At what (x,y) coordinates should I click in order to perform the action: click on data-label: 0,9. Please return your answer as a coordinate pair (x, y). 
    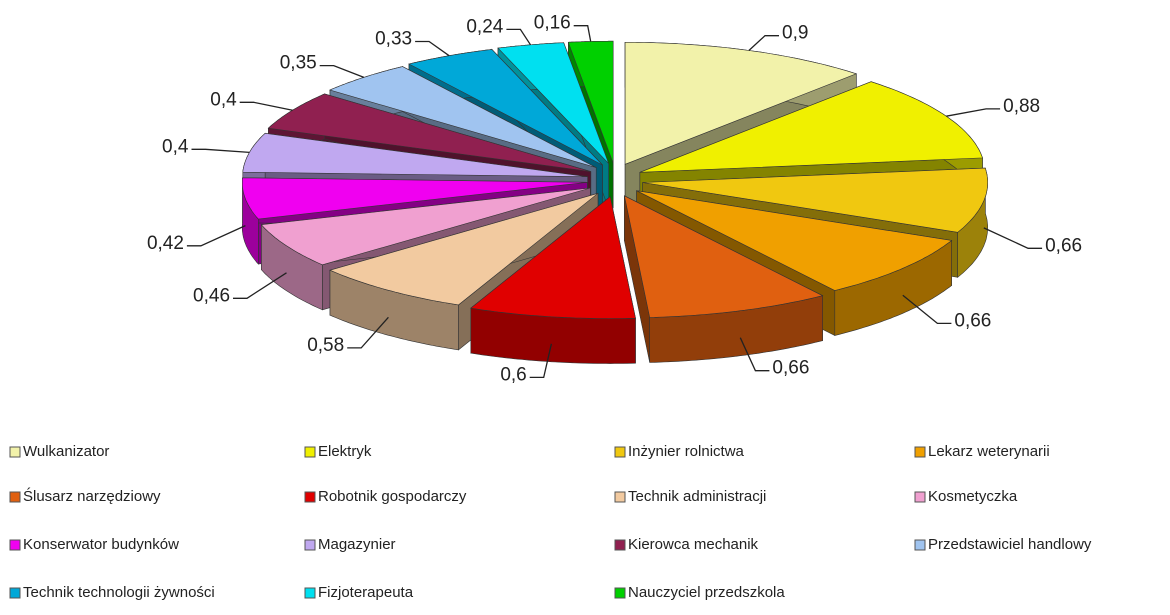
    Looking at the image, I should click on (795, 33).